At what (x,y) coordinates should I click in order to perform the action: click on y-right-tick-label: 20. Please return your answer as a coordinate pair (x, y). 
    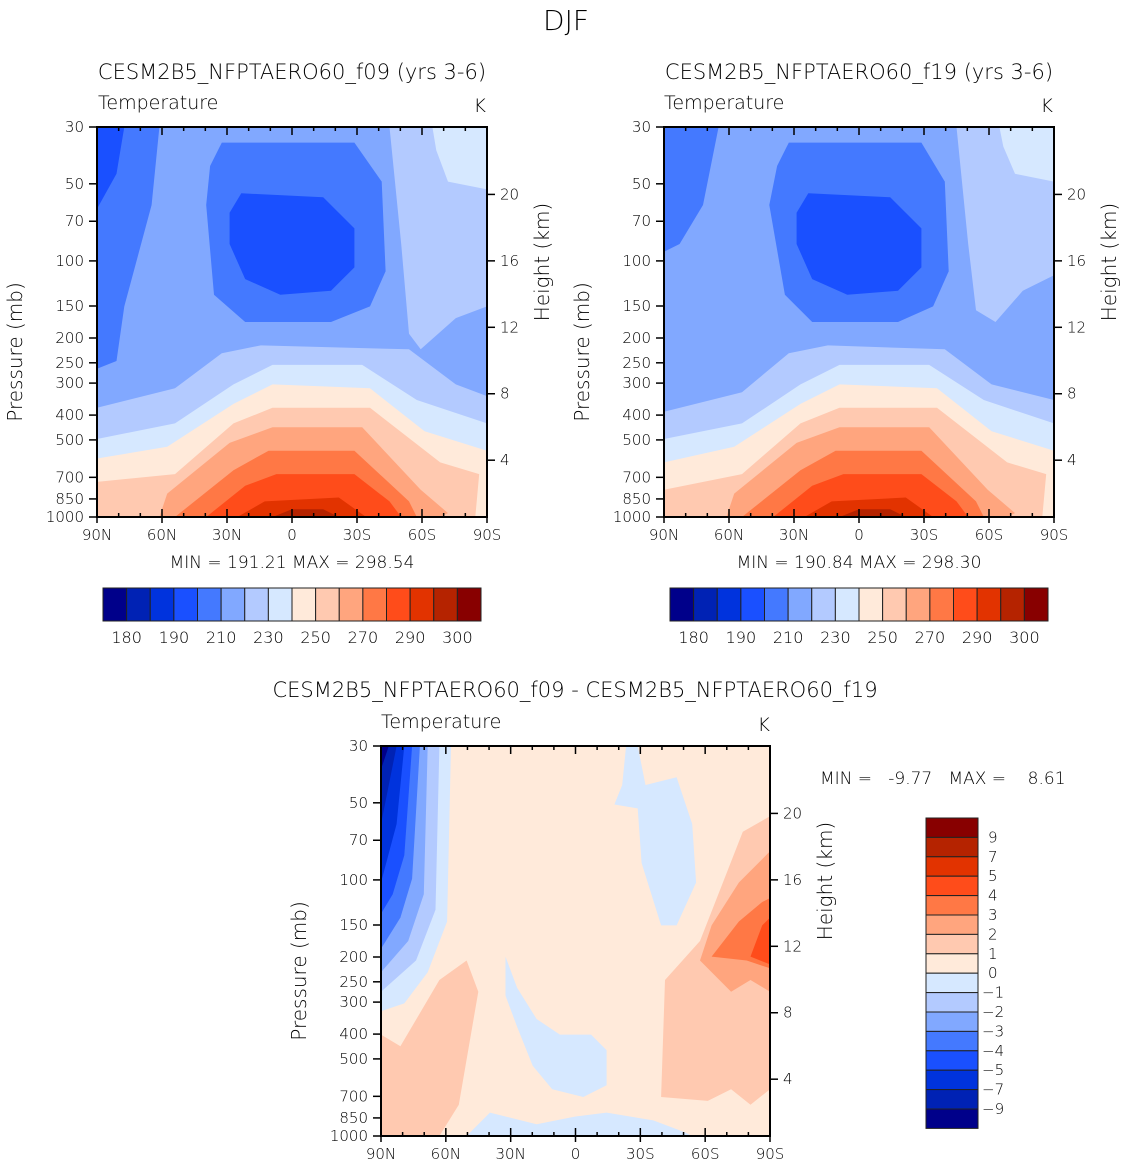
    Looking at the image, I should click on (1076, 194).